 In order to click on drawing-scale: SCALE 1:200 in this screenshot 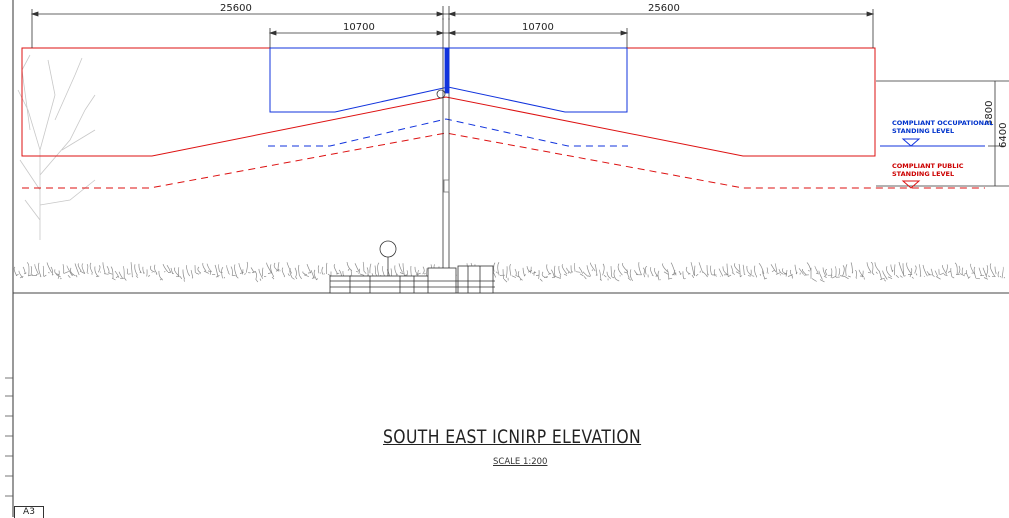, I will do `click(520, 462)`.